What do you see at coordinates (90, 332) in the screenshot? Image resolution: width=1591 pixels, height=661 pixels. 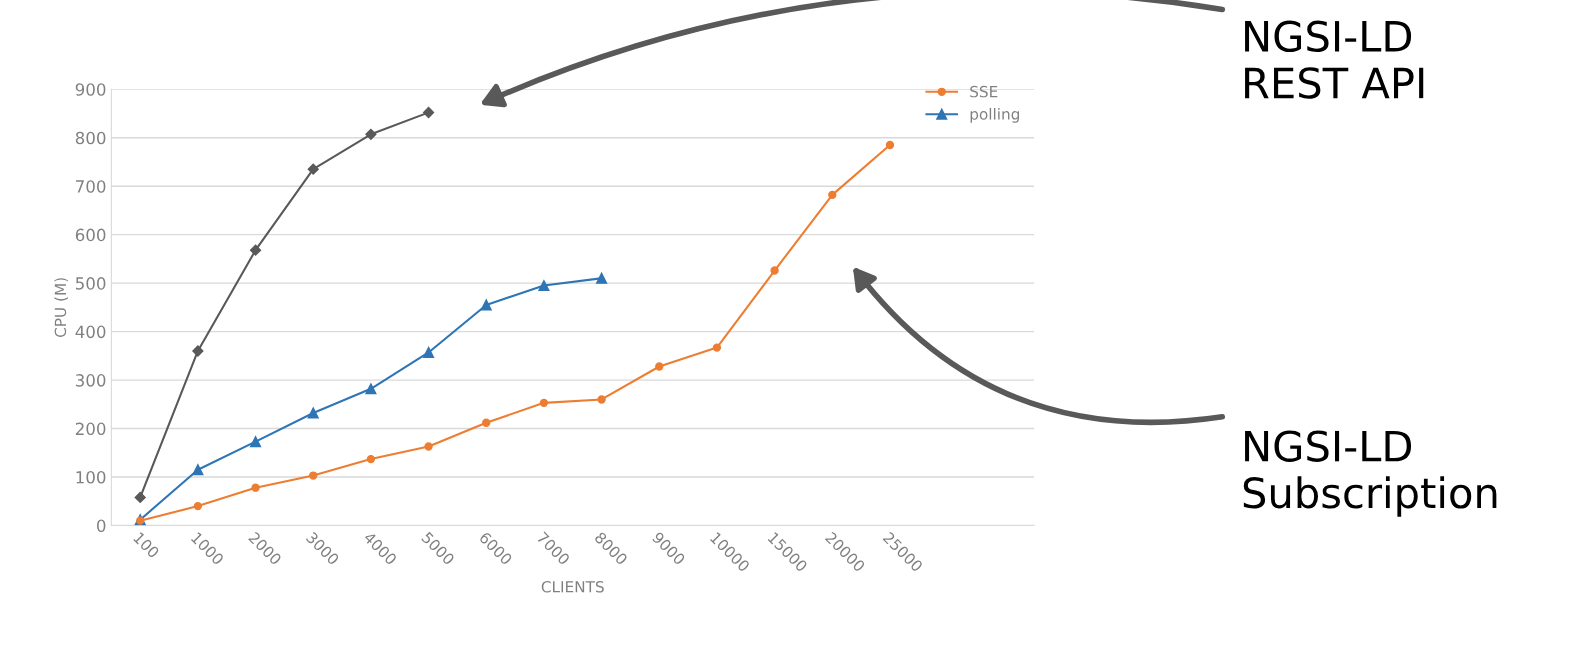 I see `y-tick-label: 400` at bounding box center [90, 332].